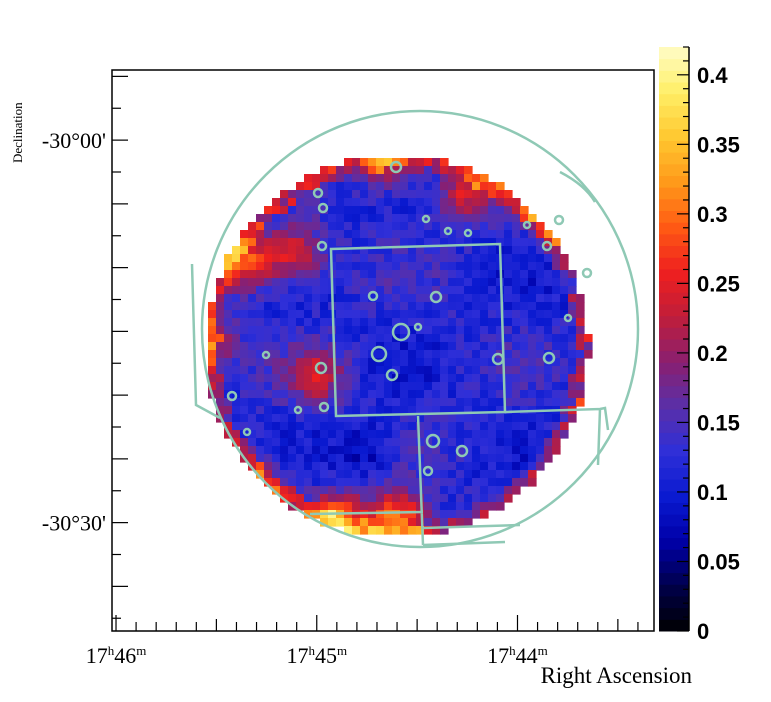 This screenshot has height=702, width=771. I want to click on x-axis-label: Right Ascension, so click(617, 675).